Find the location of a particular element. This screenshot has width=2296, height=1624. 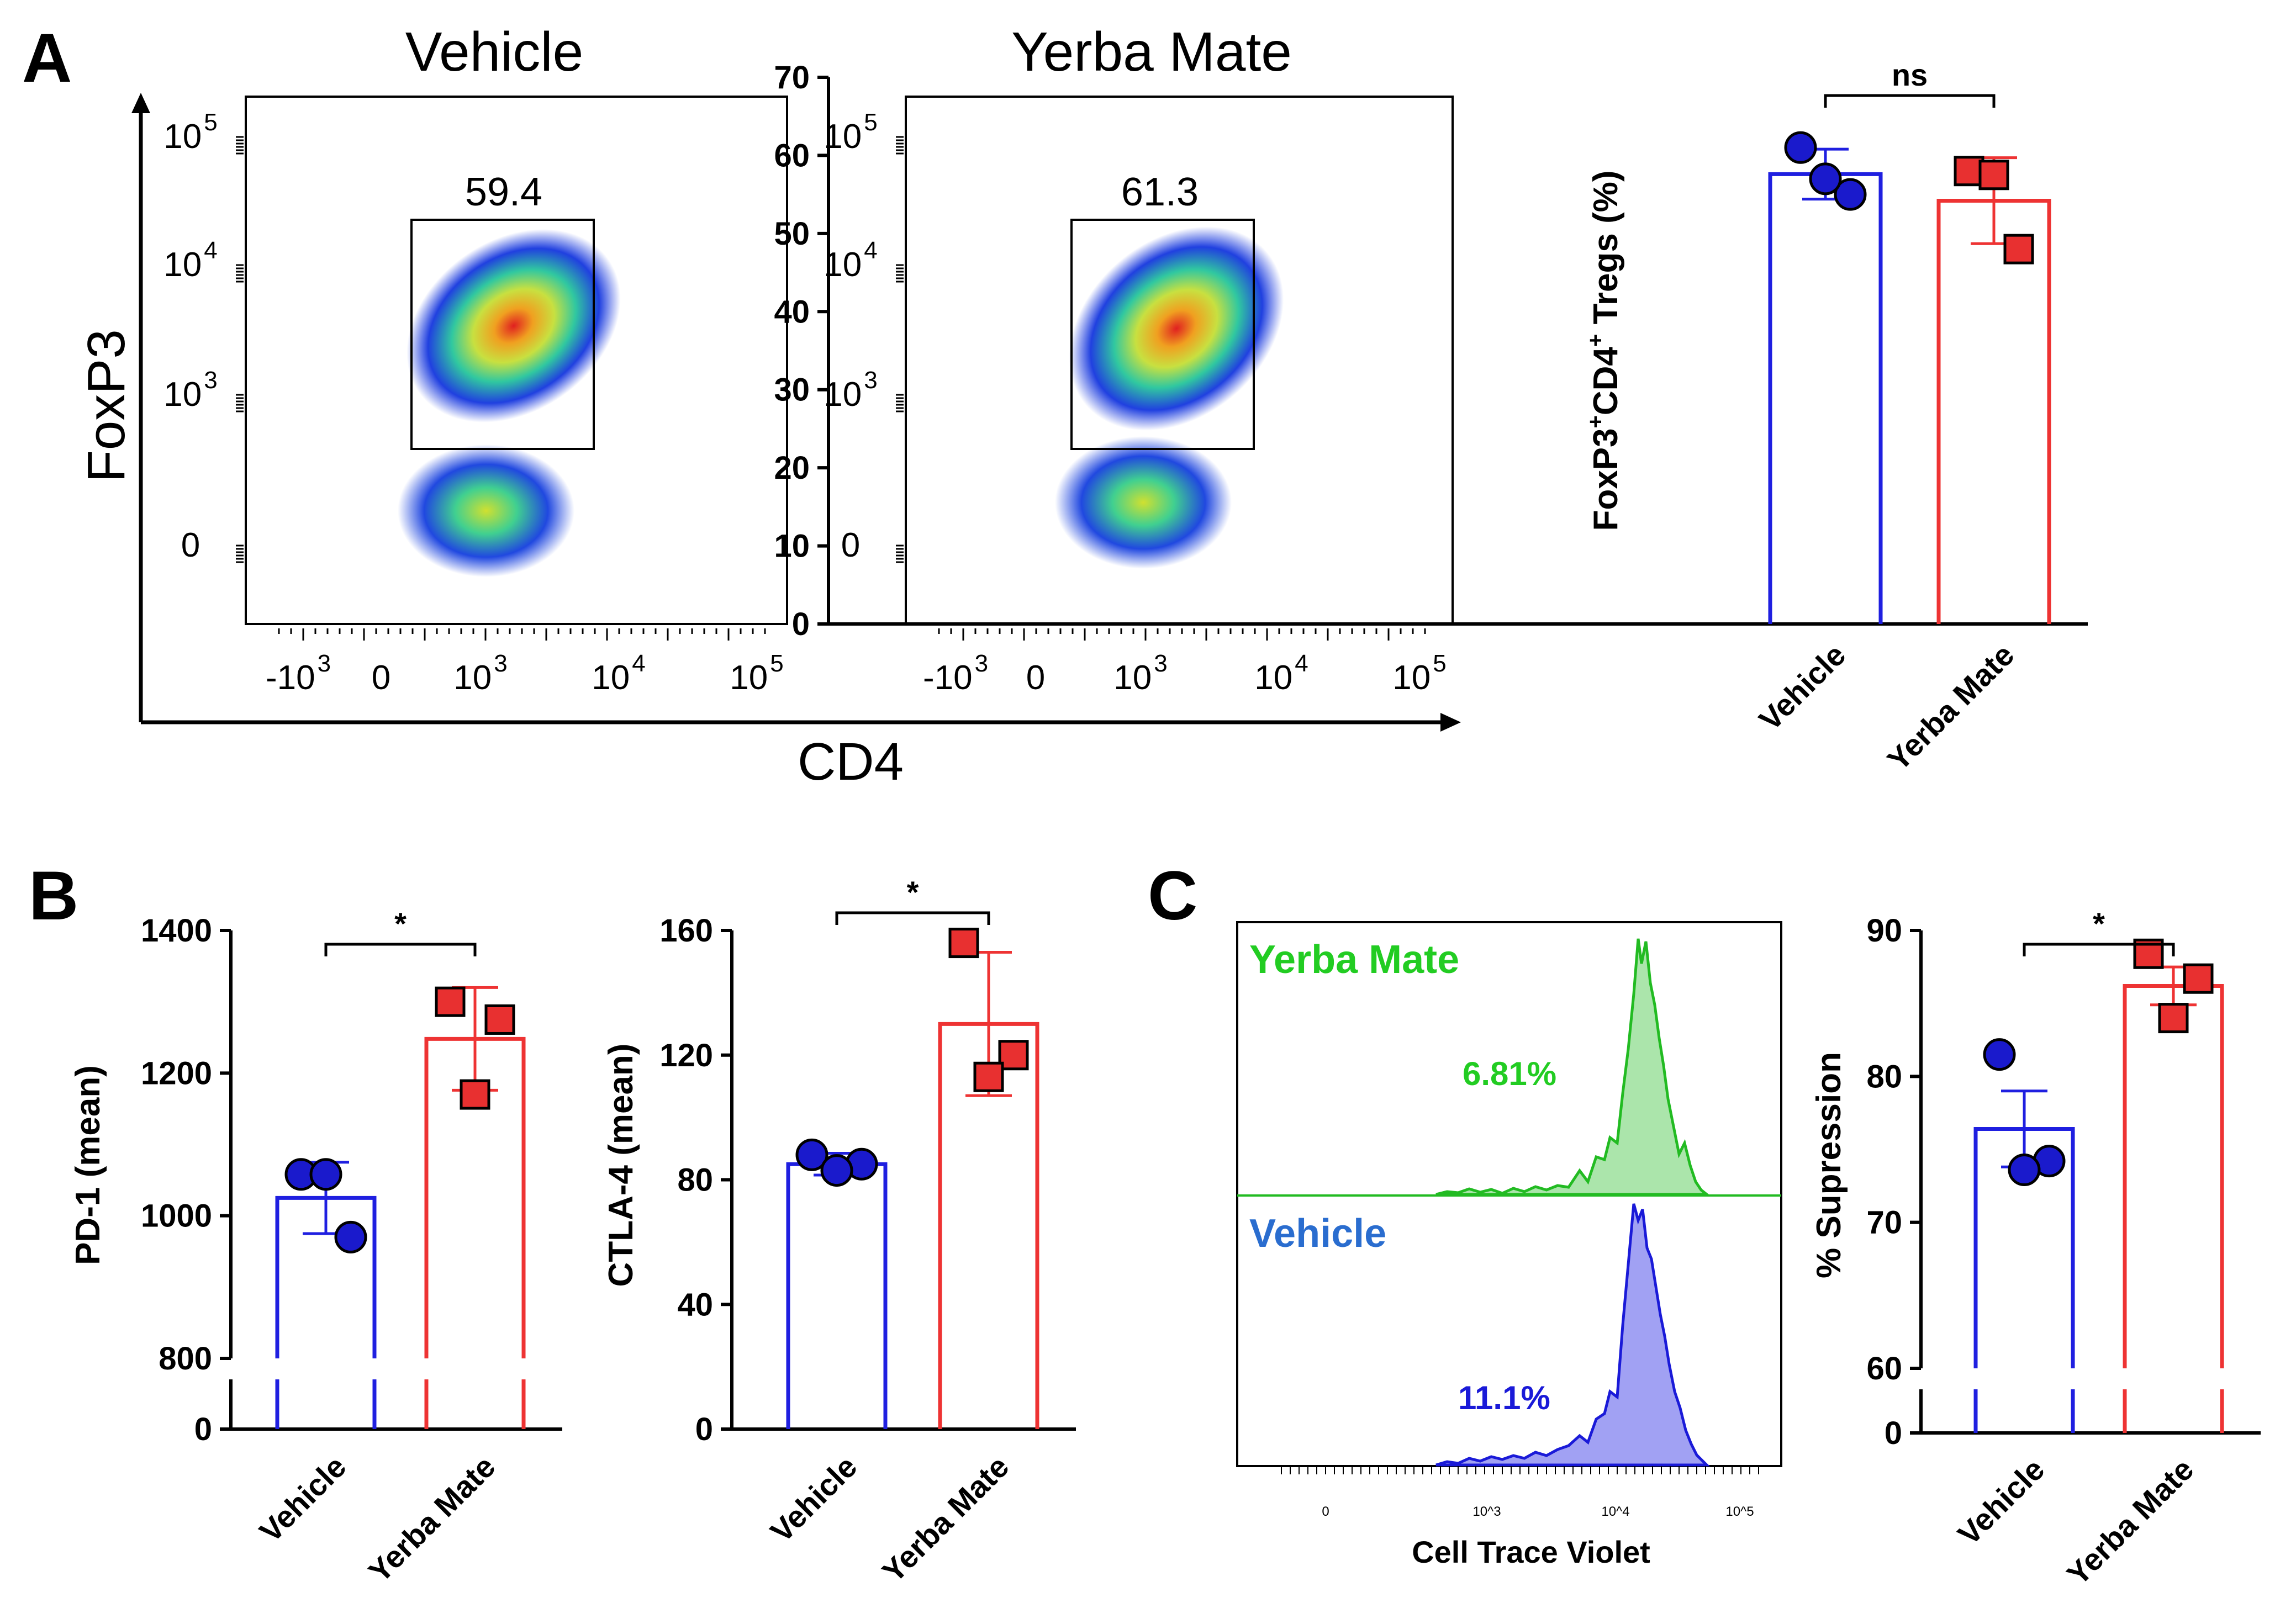

flow-x-tick-label: 0 is located at coordinates (381, 678).